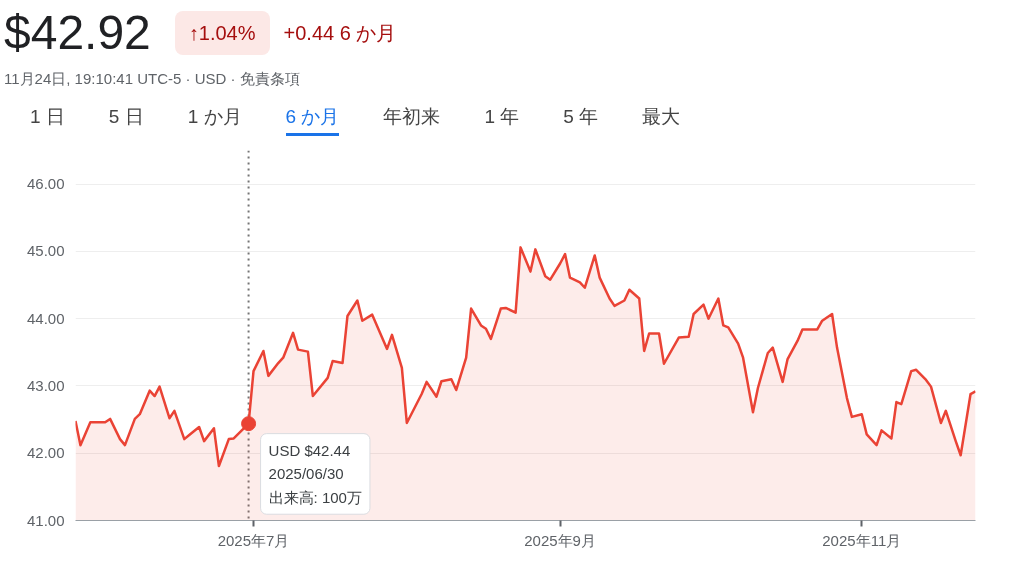  Describe the element at coordinates (502, 117) in the screenshot. I see `text: 1 年` at that location.